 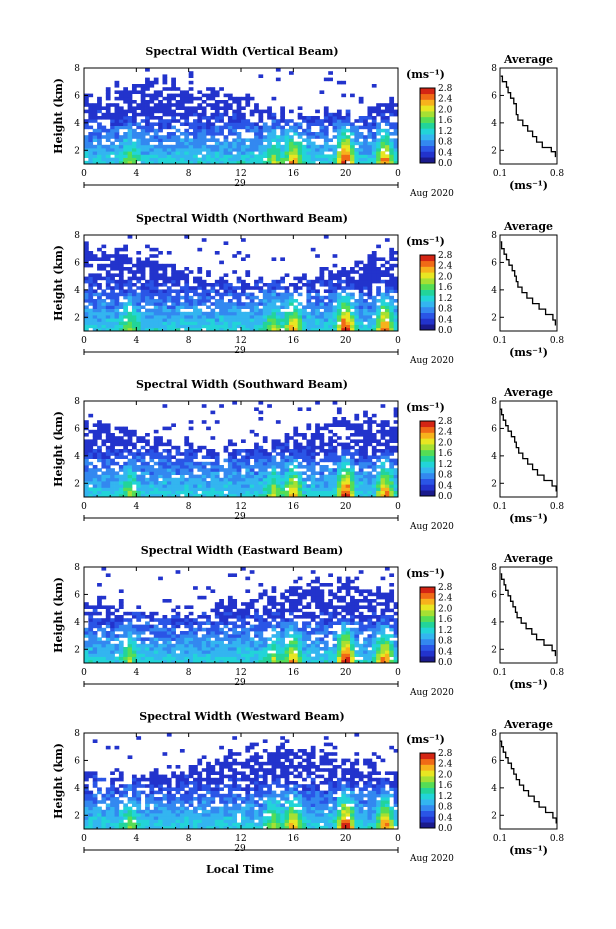 I want to click on x-tick-label: 8, so click(x=189, y=341).